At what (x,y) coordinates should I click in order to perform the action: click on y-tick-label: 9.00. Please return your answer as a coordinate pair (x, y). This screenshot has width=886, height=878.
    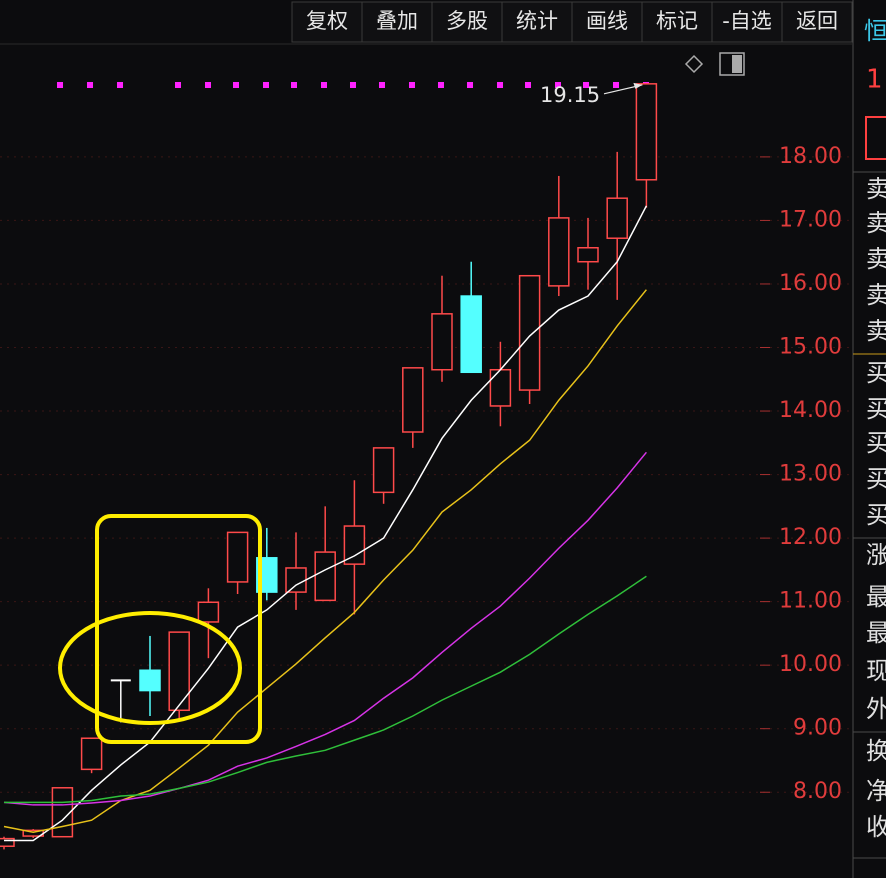
    Looking at the image, I should click on (817, 728).